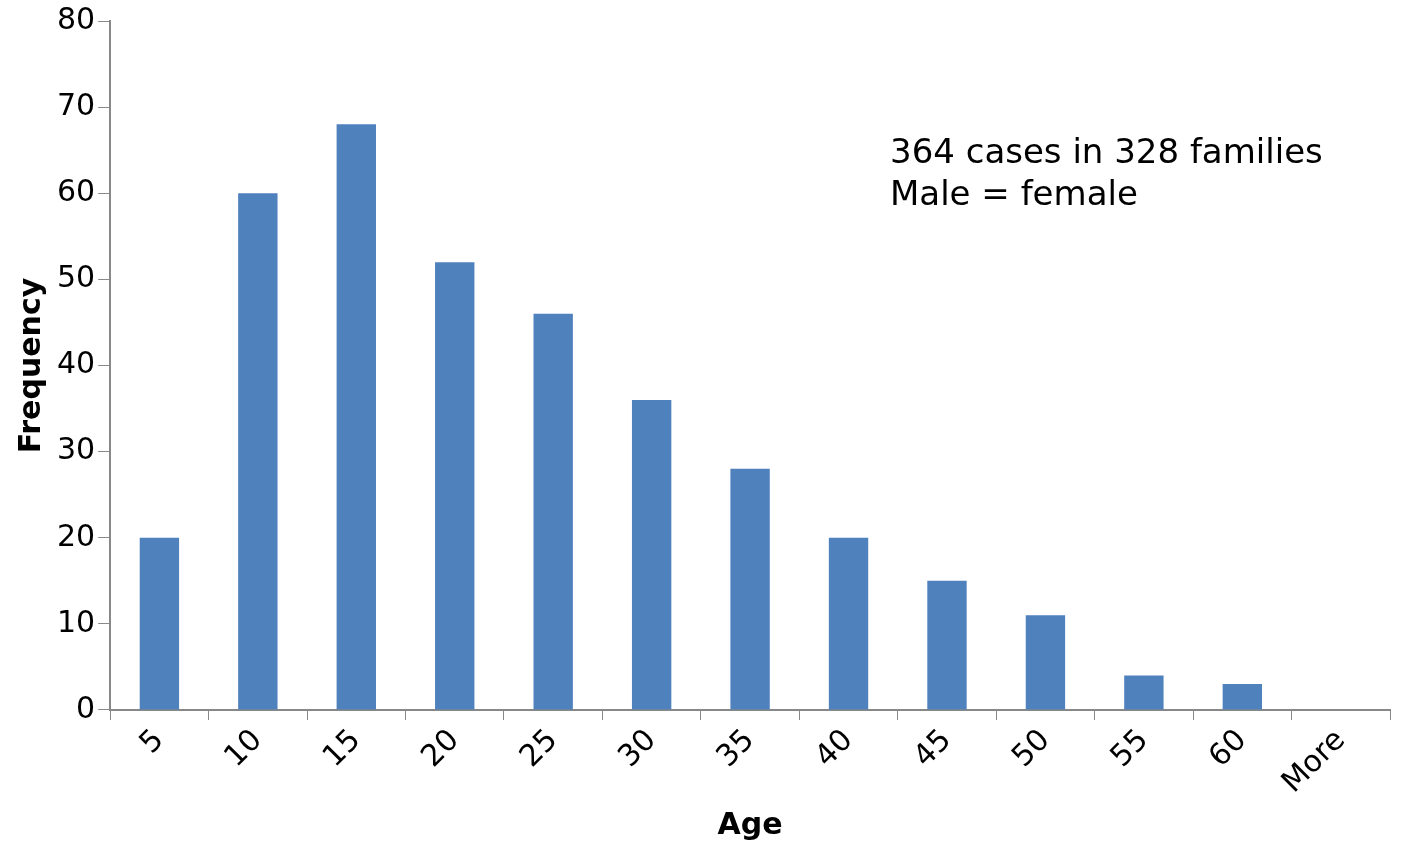  I want to click on x-tick-label: 60, so click(1227, 747).